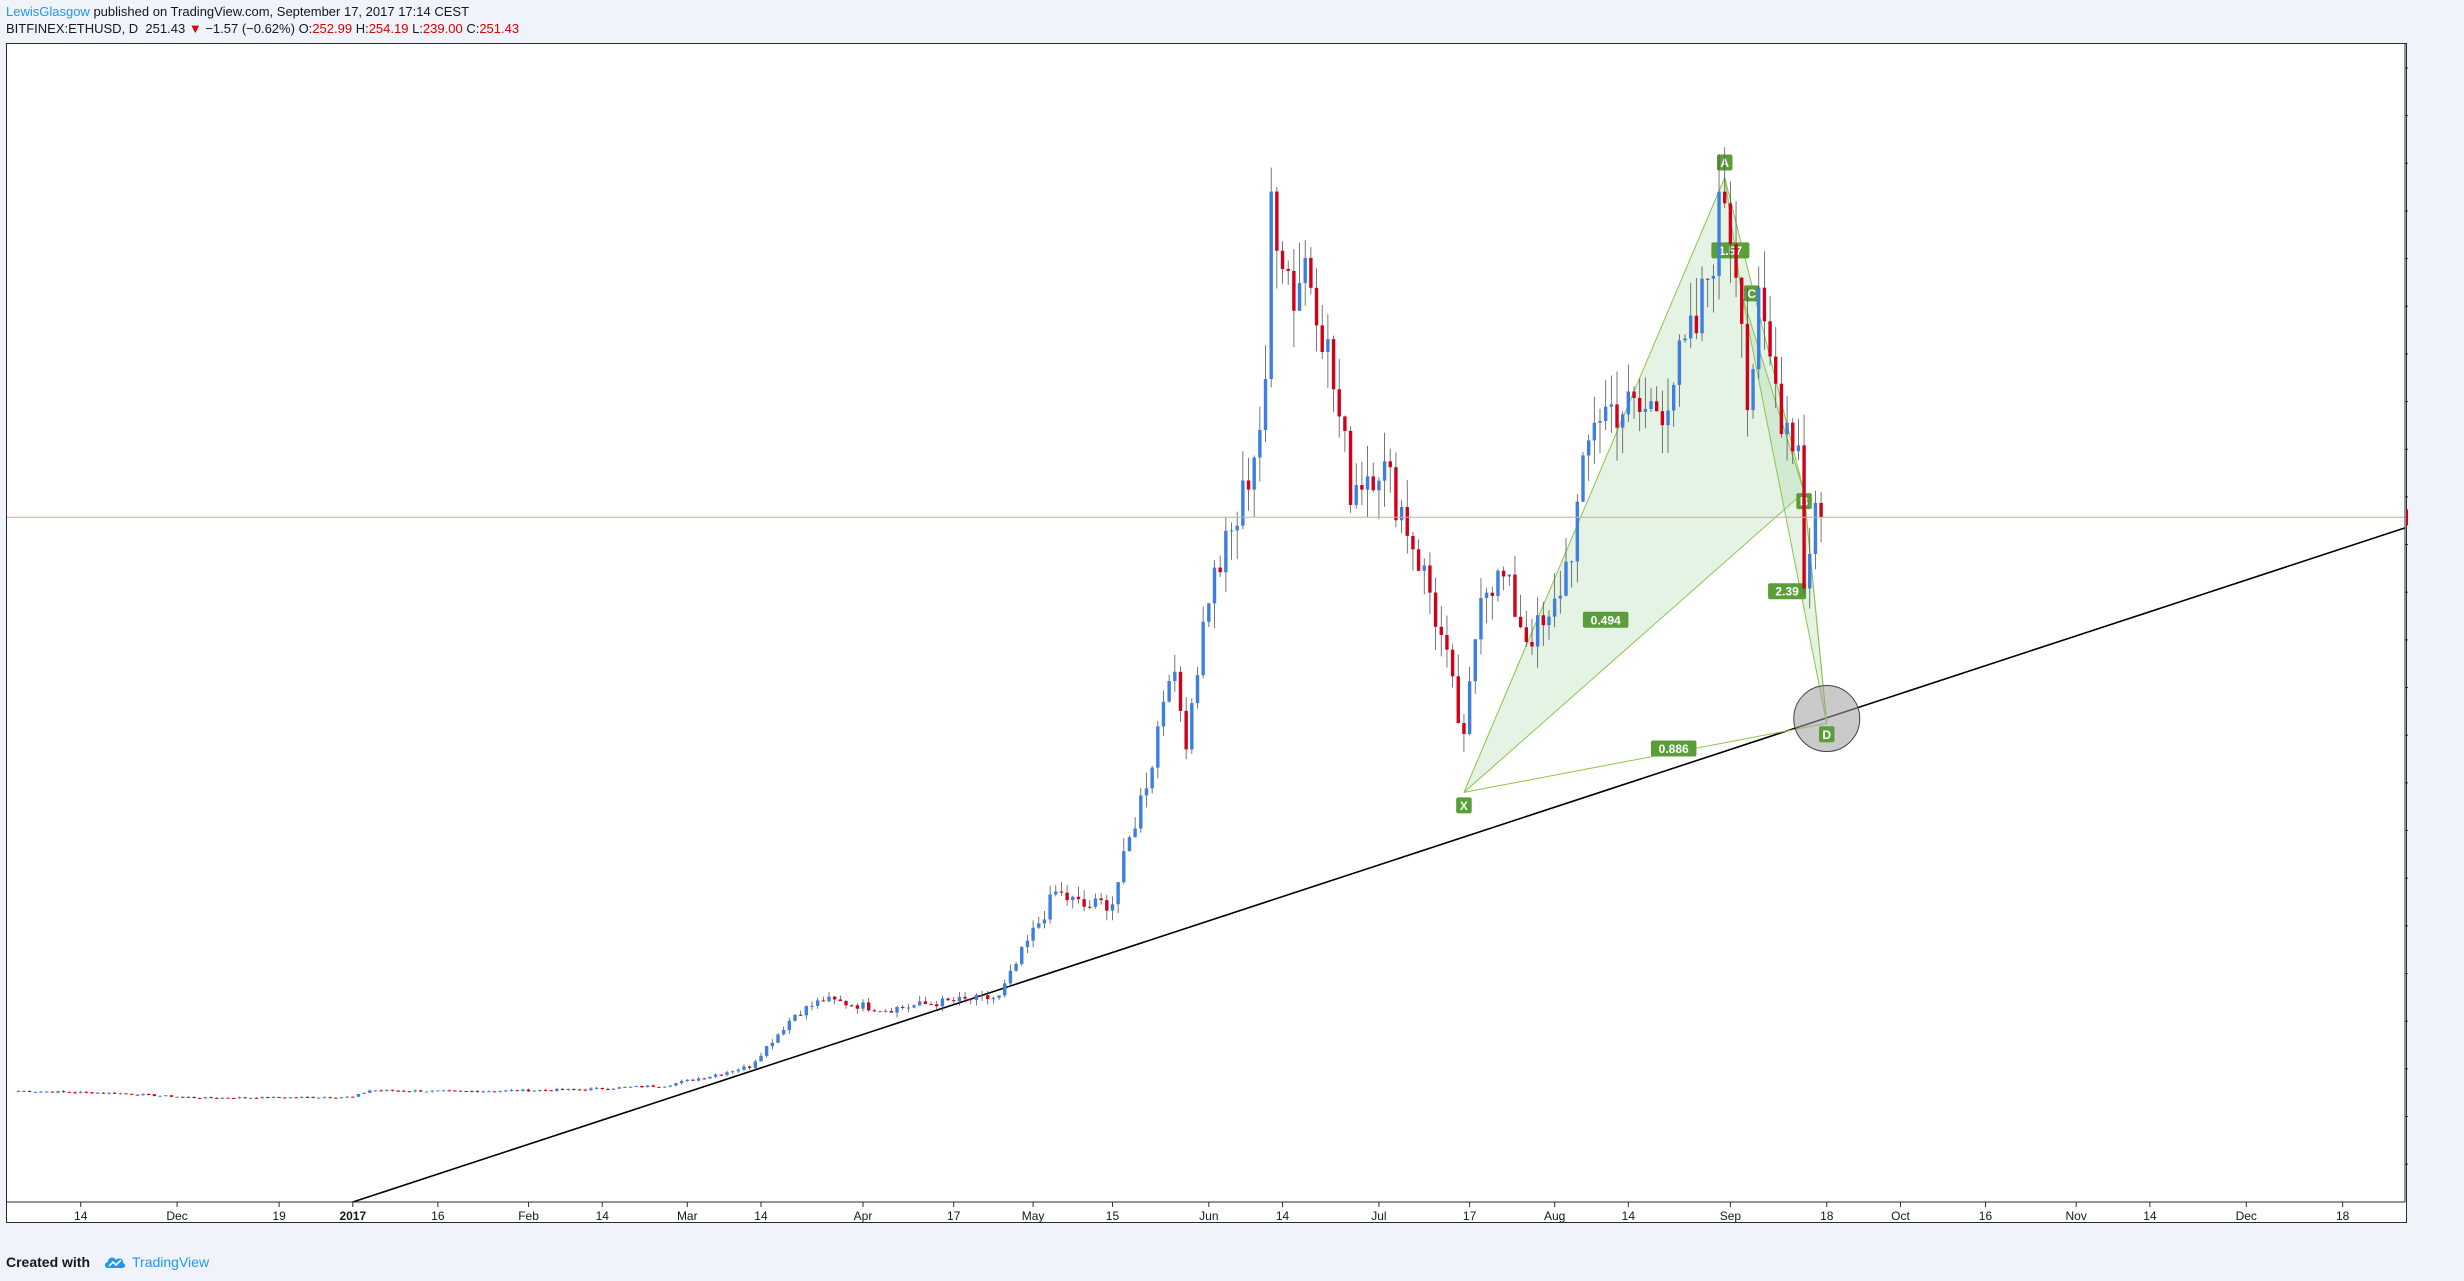 The width and height of the screenshot is (2464, 1281). Describe the element at coordinates (171, 1262) in the screenshot. I see `tradingview-brand: TradingView` at that location.